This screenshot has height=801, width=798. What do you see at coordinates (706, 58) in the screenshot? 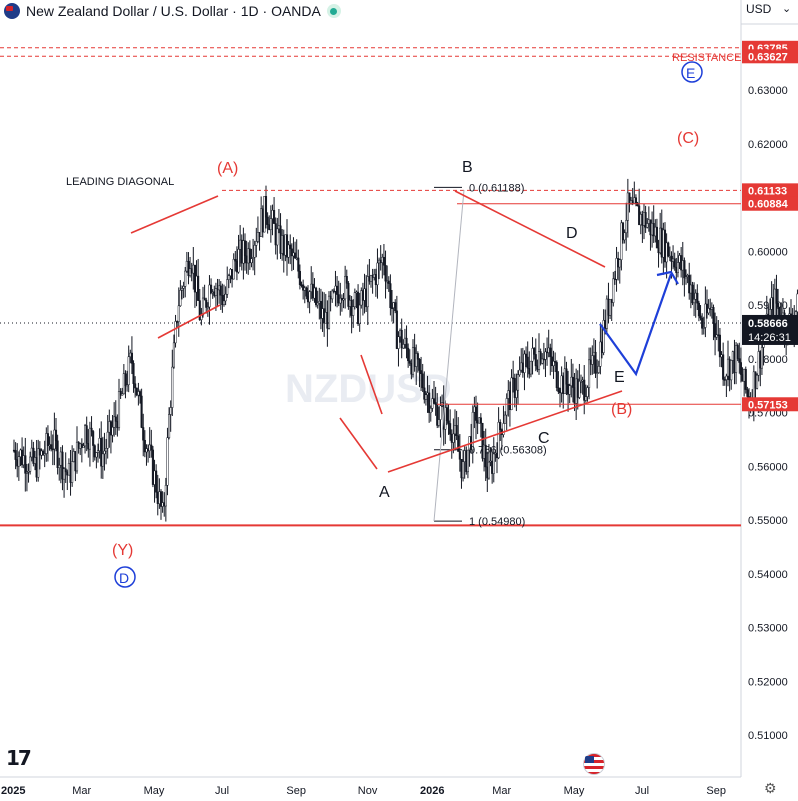
I see `resistance-label: RESISTANCE` at bounding box center [706, 58].